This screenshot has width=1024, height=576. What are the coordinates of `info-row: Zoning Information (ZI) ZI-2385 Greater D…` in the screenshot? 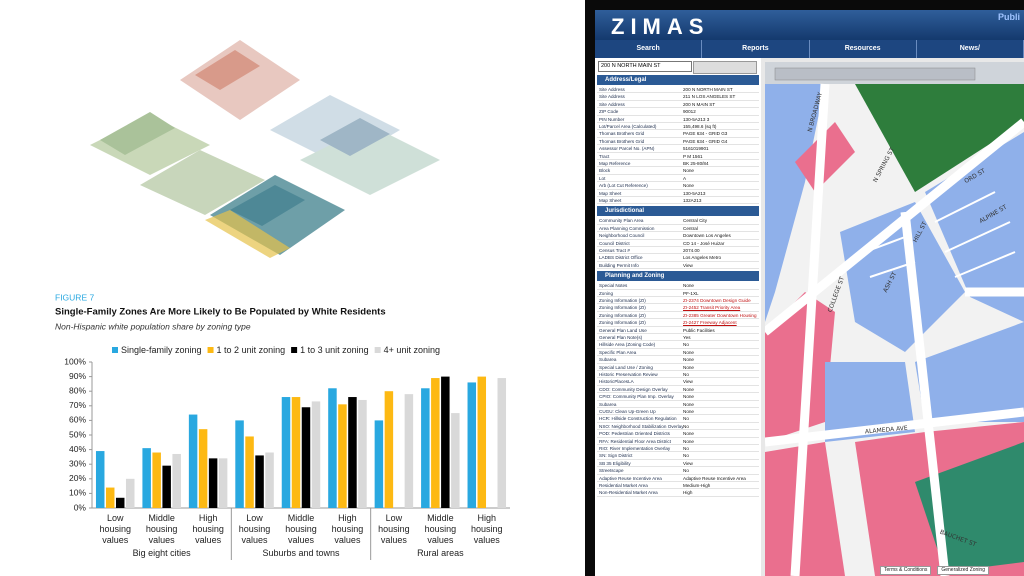 It's located at (678, 316).